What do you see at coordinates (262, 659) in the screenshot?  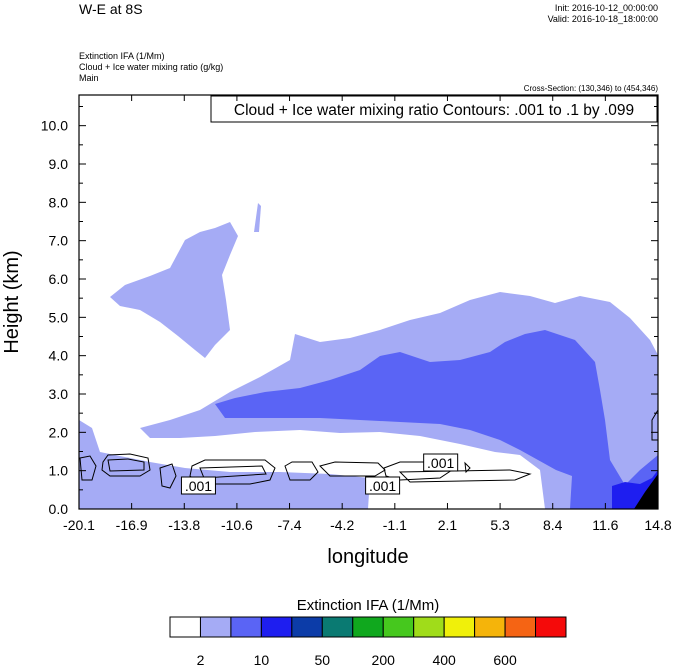 I see `colorbar-tick-label: 10` at bounding box center [262, 659].